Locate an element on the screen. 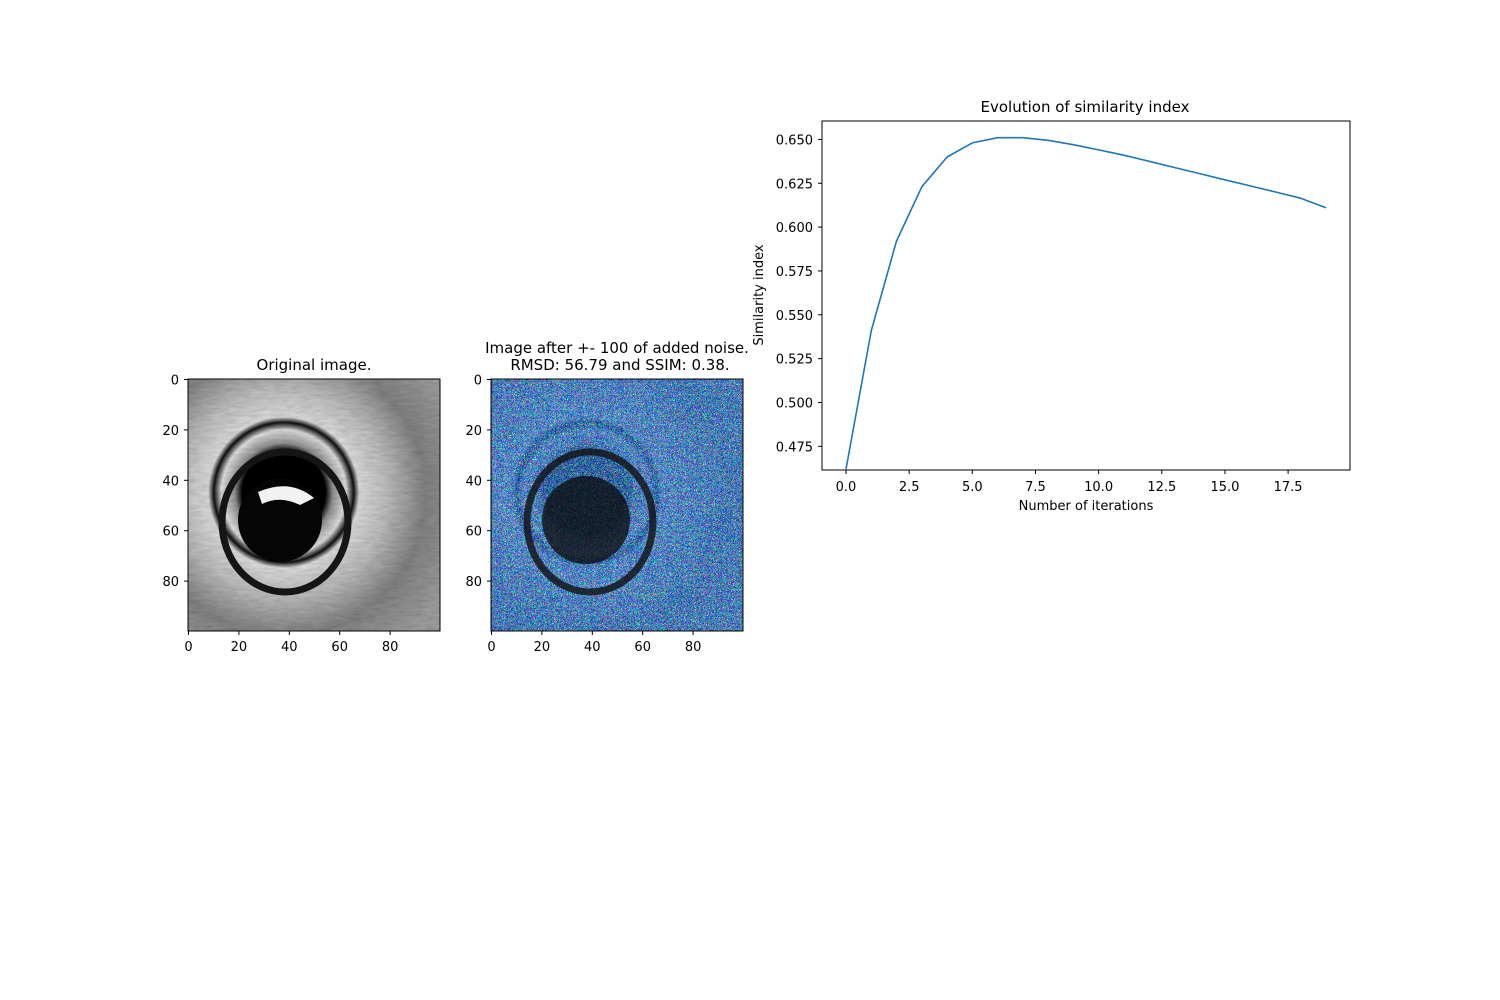 Image resolution: width=1500 pixels, height=1000 pixels. original-image-ticks: 0 20 40 60 80 0 20 40 60 80 is located at coordinates (280, 515).